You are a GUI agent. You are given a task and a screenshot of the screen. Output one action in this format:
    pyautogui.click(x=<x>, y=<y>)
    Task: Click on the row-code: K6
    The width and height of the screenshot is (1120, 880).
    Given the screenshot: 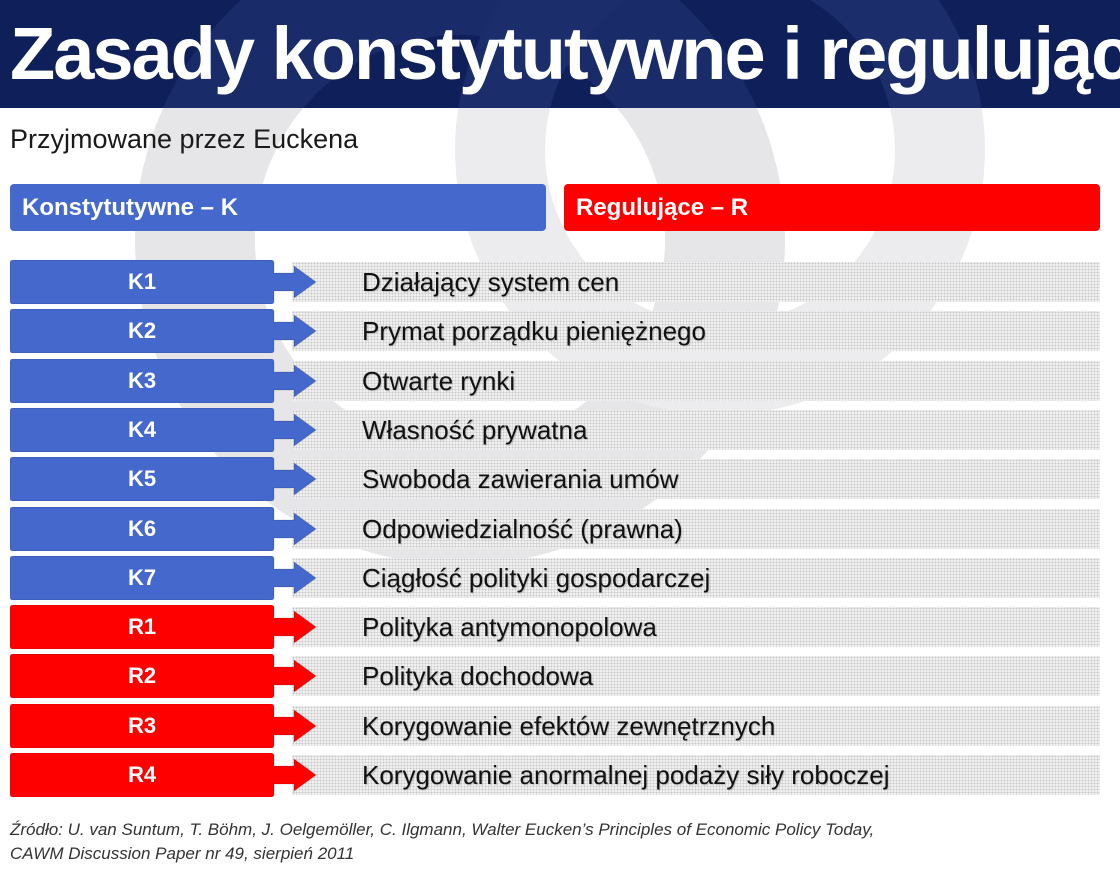 What is the action you would take?
    pyautogui.click(x=142, y=528)
    